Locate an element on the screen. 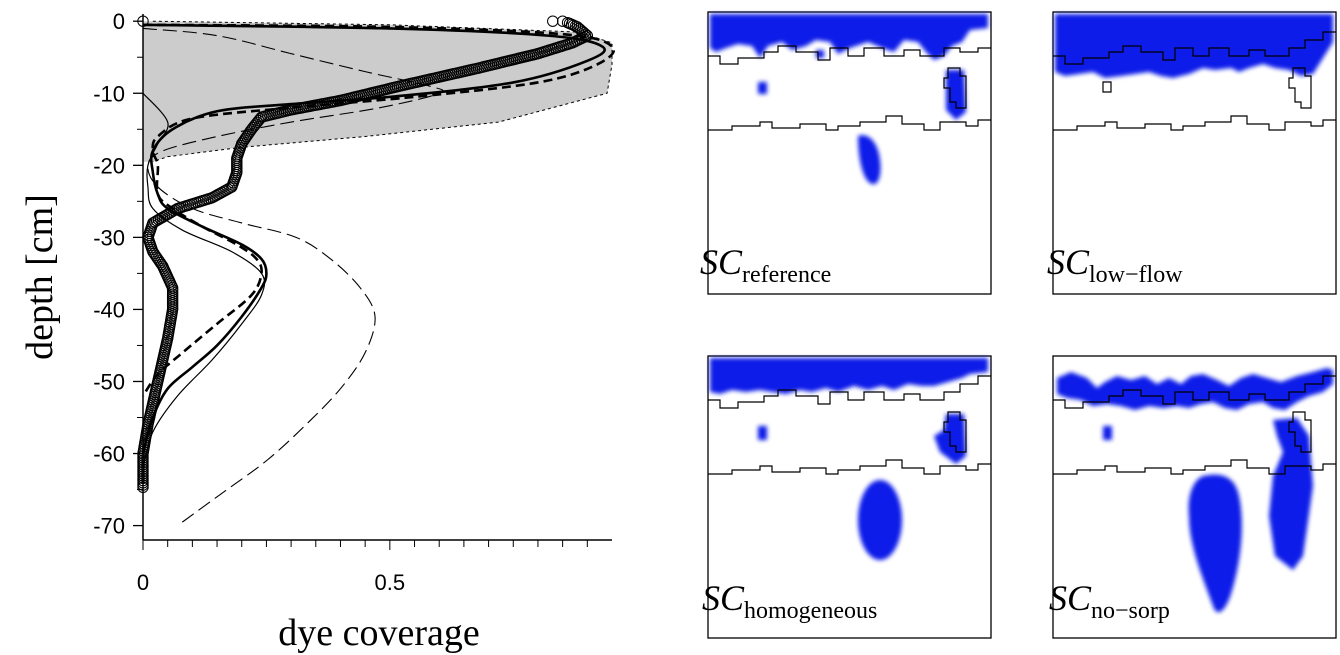 Image resolution: width=1340 pixels, height=655 pixels. y-tick-label: -30 is located at coordinates (109, 237).